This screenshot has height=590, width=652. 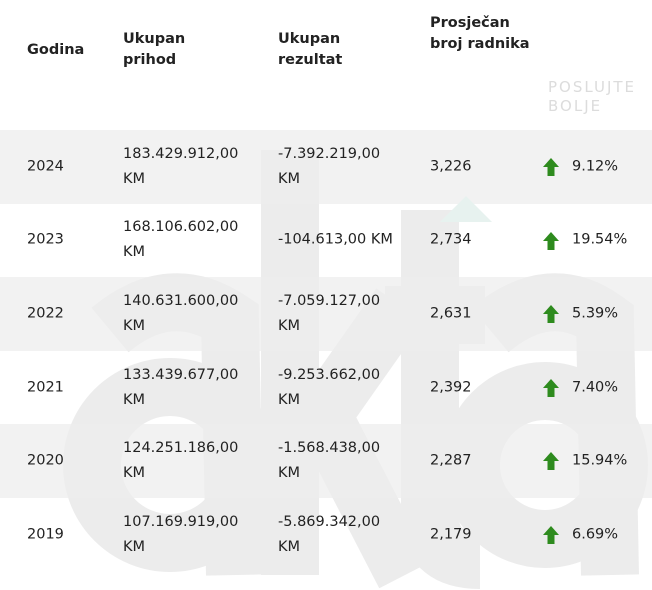 What do you see at coordinates (181, 313) in the screenshot?
I see `revenue-cell: 140.631.600,00 KM` at bounding box center [181, 313].